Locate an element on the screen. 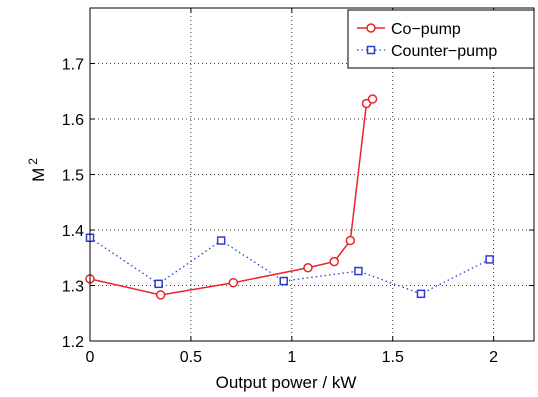 This screenshot has height=397, width=538. legend: Co−pump Counter−pump is located at coordinates (441, 39).